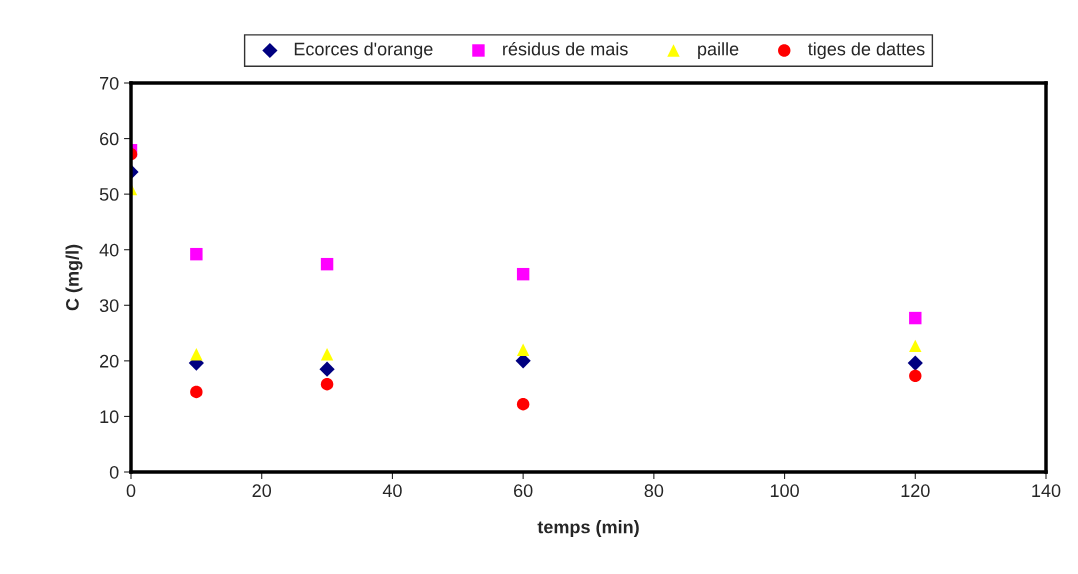 Image resolution: width=1078 pixels, height=574 pixels. Describe the element at coordinates (523, 491) in the screenshot. I see `x-tick-label: 60` at that location.